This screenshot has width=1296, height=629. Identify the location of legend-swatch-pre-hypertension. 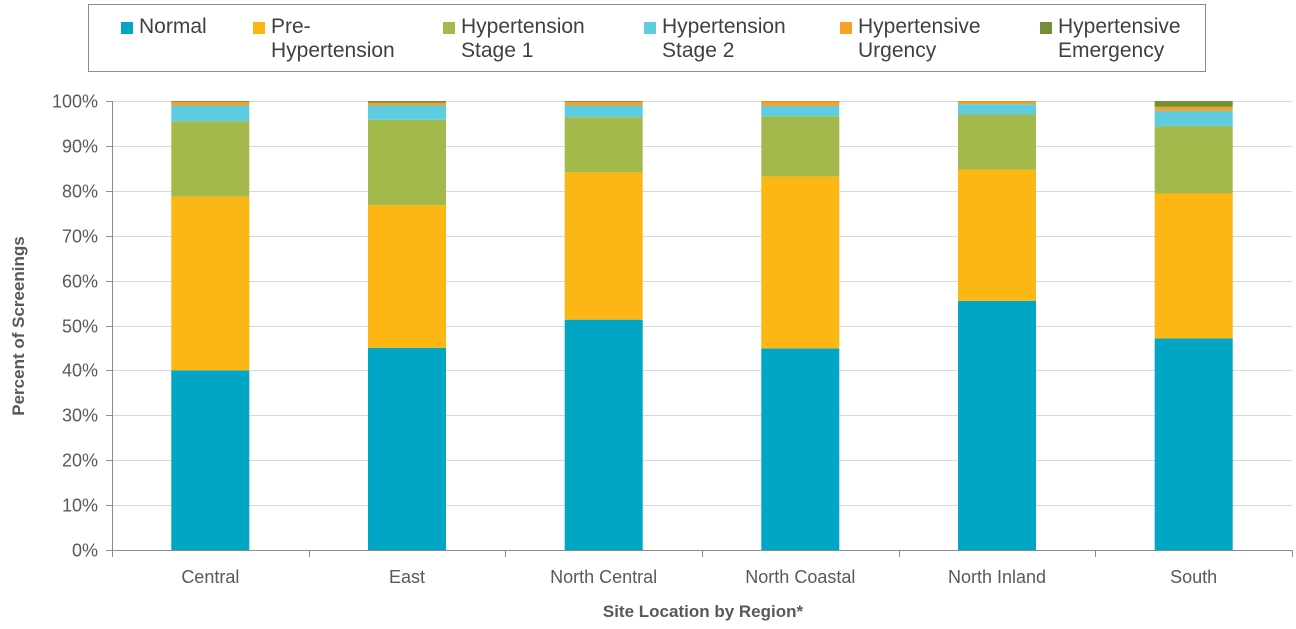
(259, 28).